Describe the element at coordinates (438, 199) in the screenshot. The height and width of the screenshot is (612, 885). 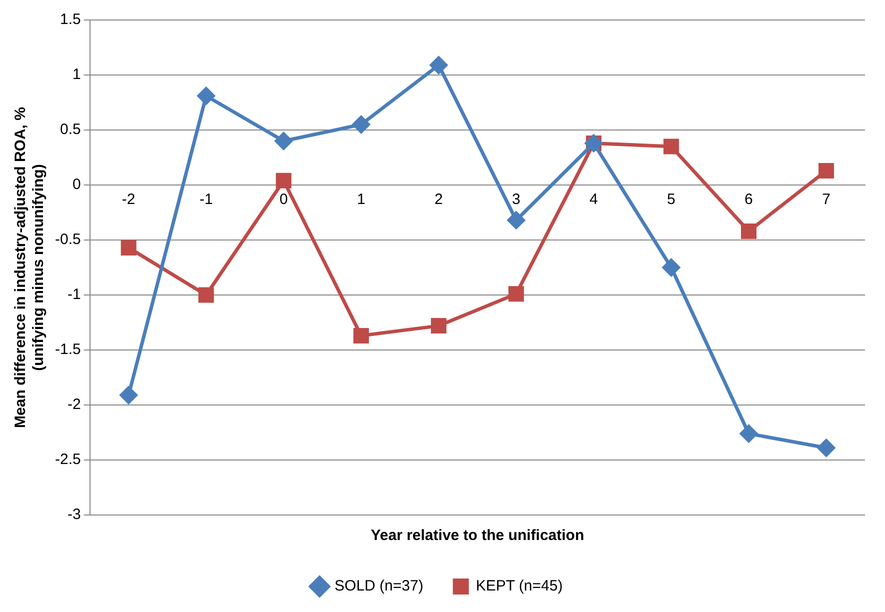
I see `x-tick-label: 2` at that location.